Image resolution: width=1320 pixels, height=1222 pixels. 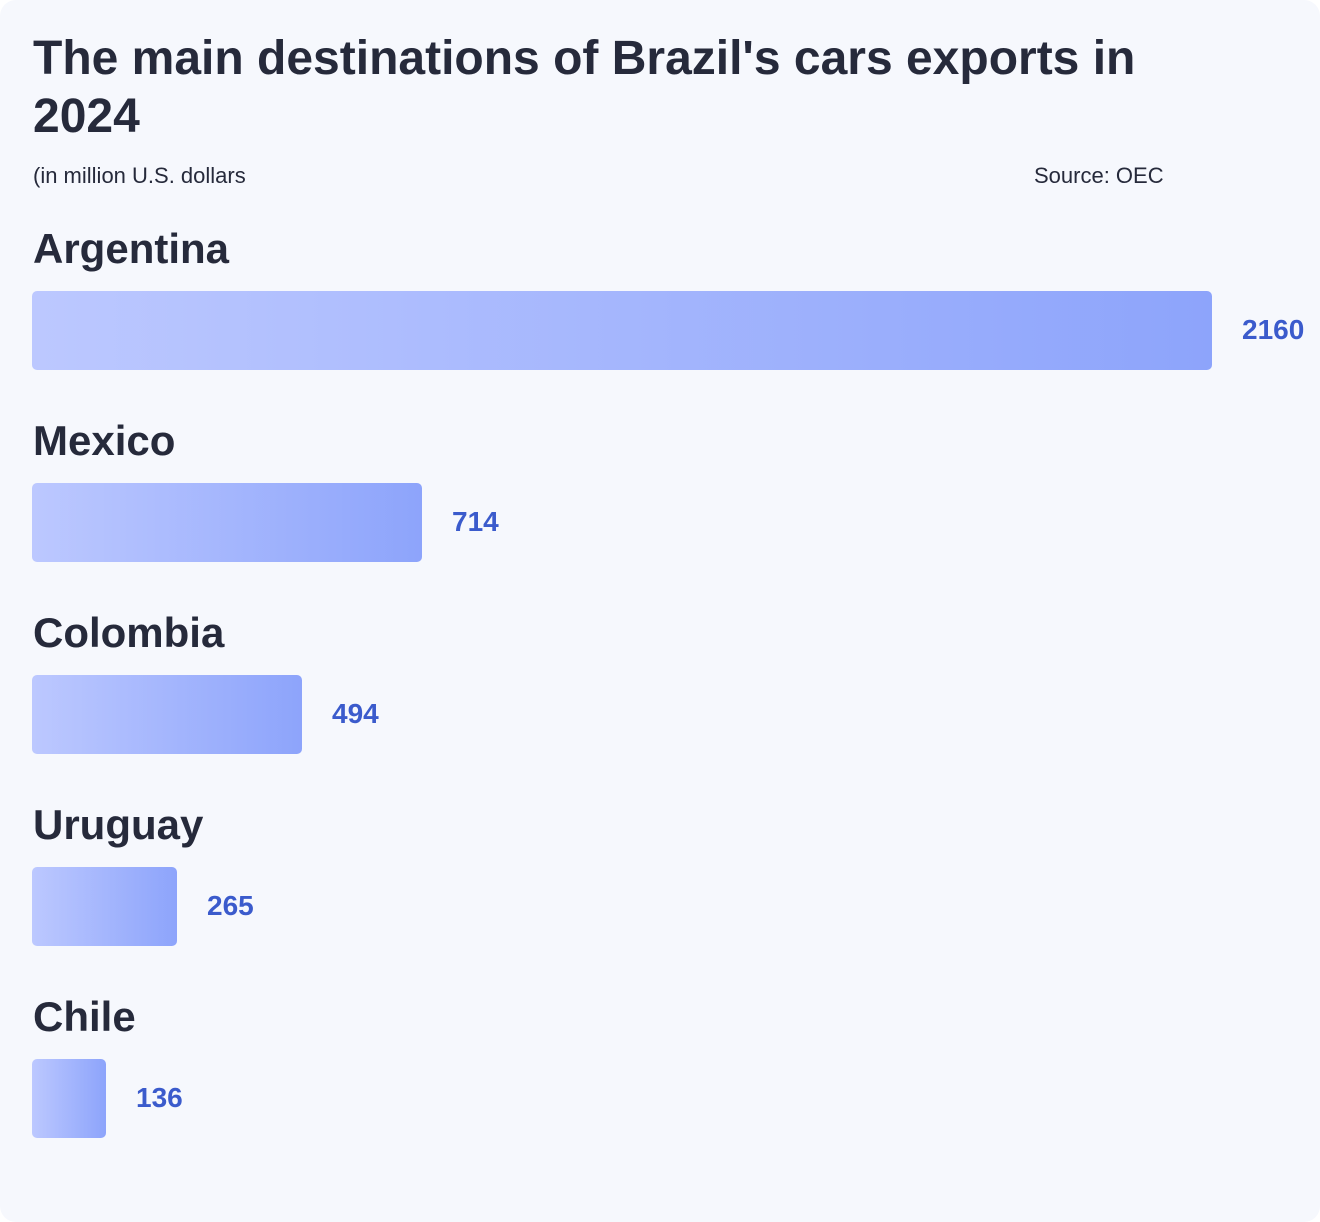 What do you see at coordinates (622, 330) in the screenshot?
I see `bar-argentina` at bounding box center [622, 330].